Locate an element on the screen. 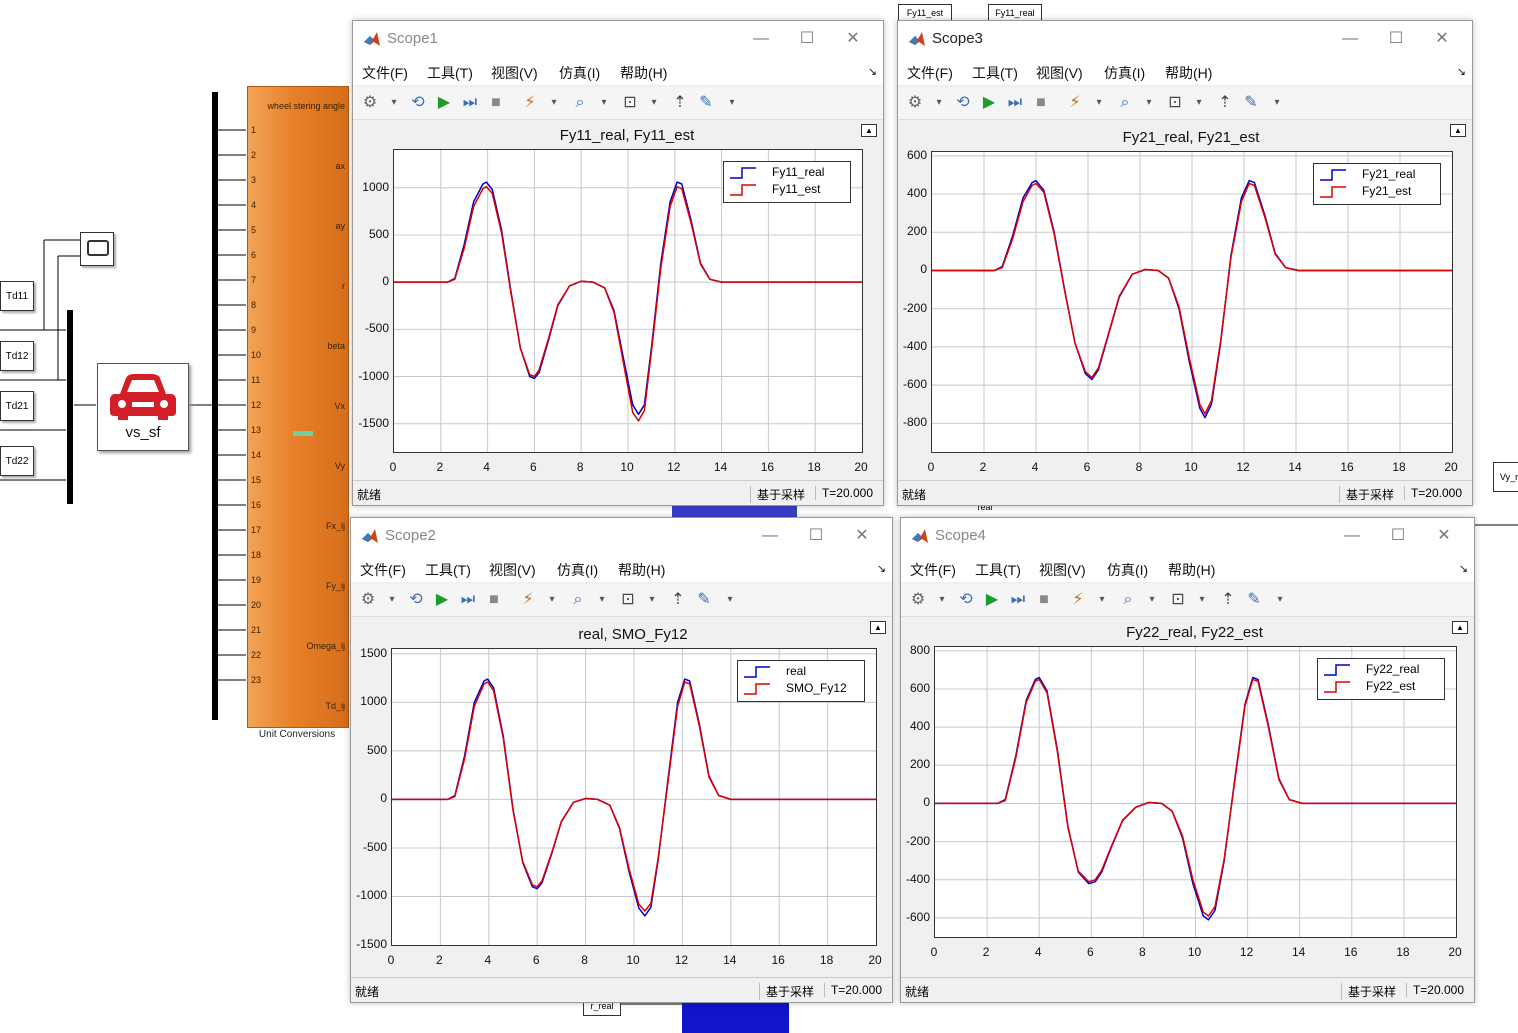  title-bar: Scope4 — ☐ ✕ is located at coordinates (1187, 536).